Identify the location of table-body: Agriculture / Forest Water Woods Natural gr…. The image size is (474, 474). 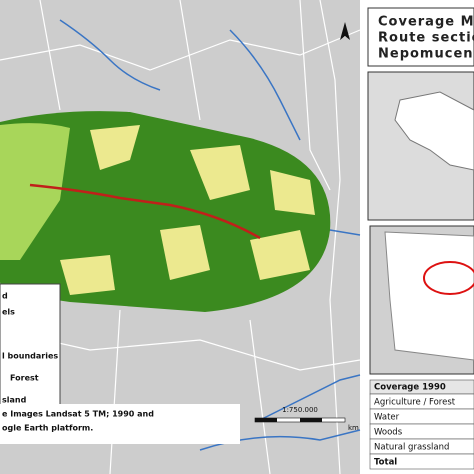
(421, 431).